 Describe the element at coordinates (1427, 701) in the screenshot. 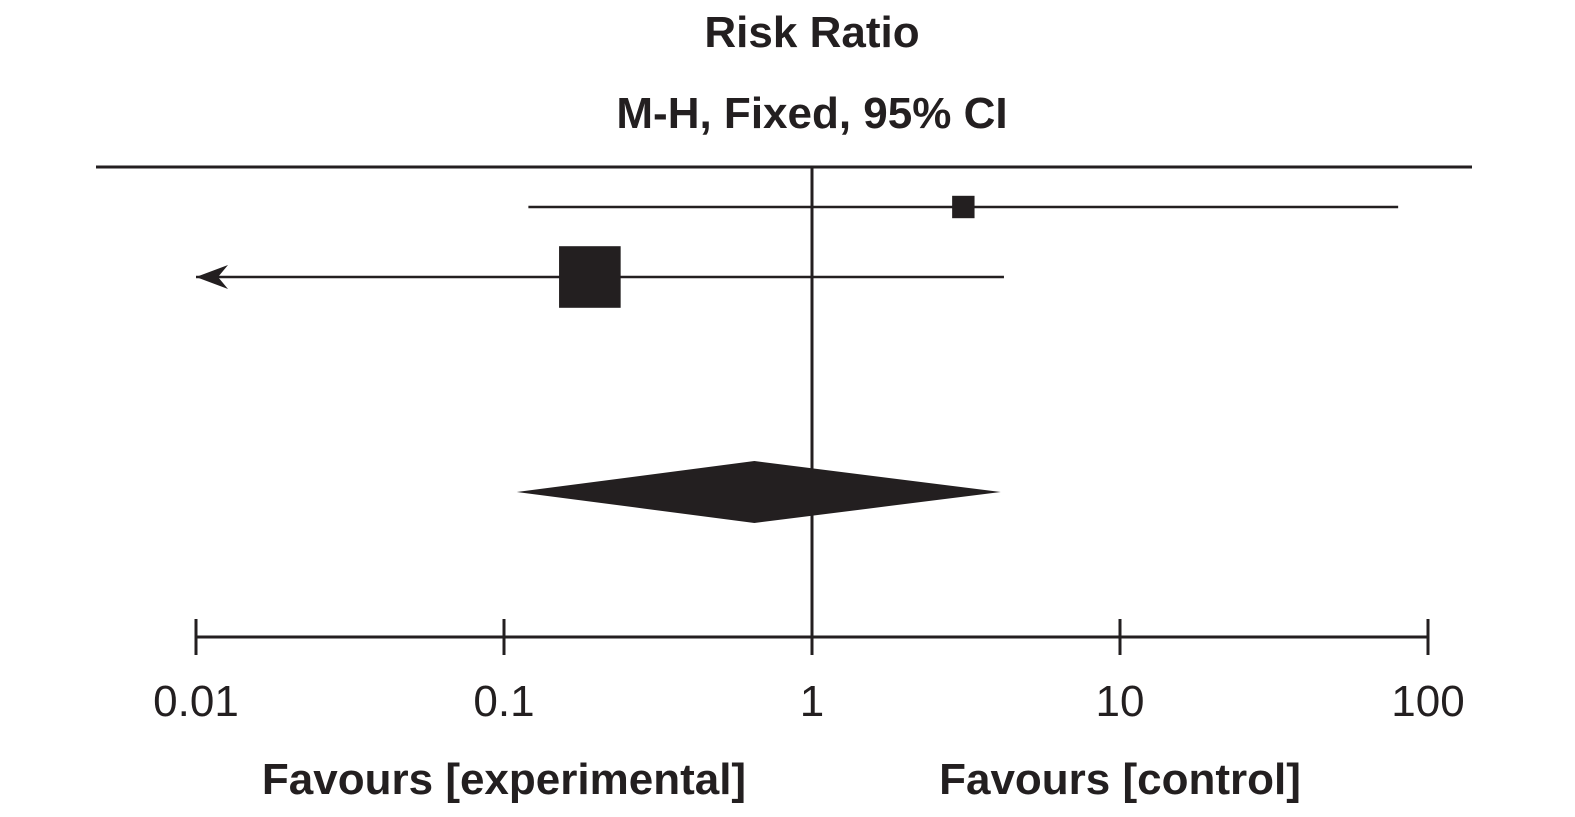

I see `x-axis-tick-label: 100` at that location.